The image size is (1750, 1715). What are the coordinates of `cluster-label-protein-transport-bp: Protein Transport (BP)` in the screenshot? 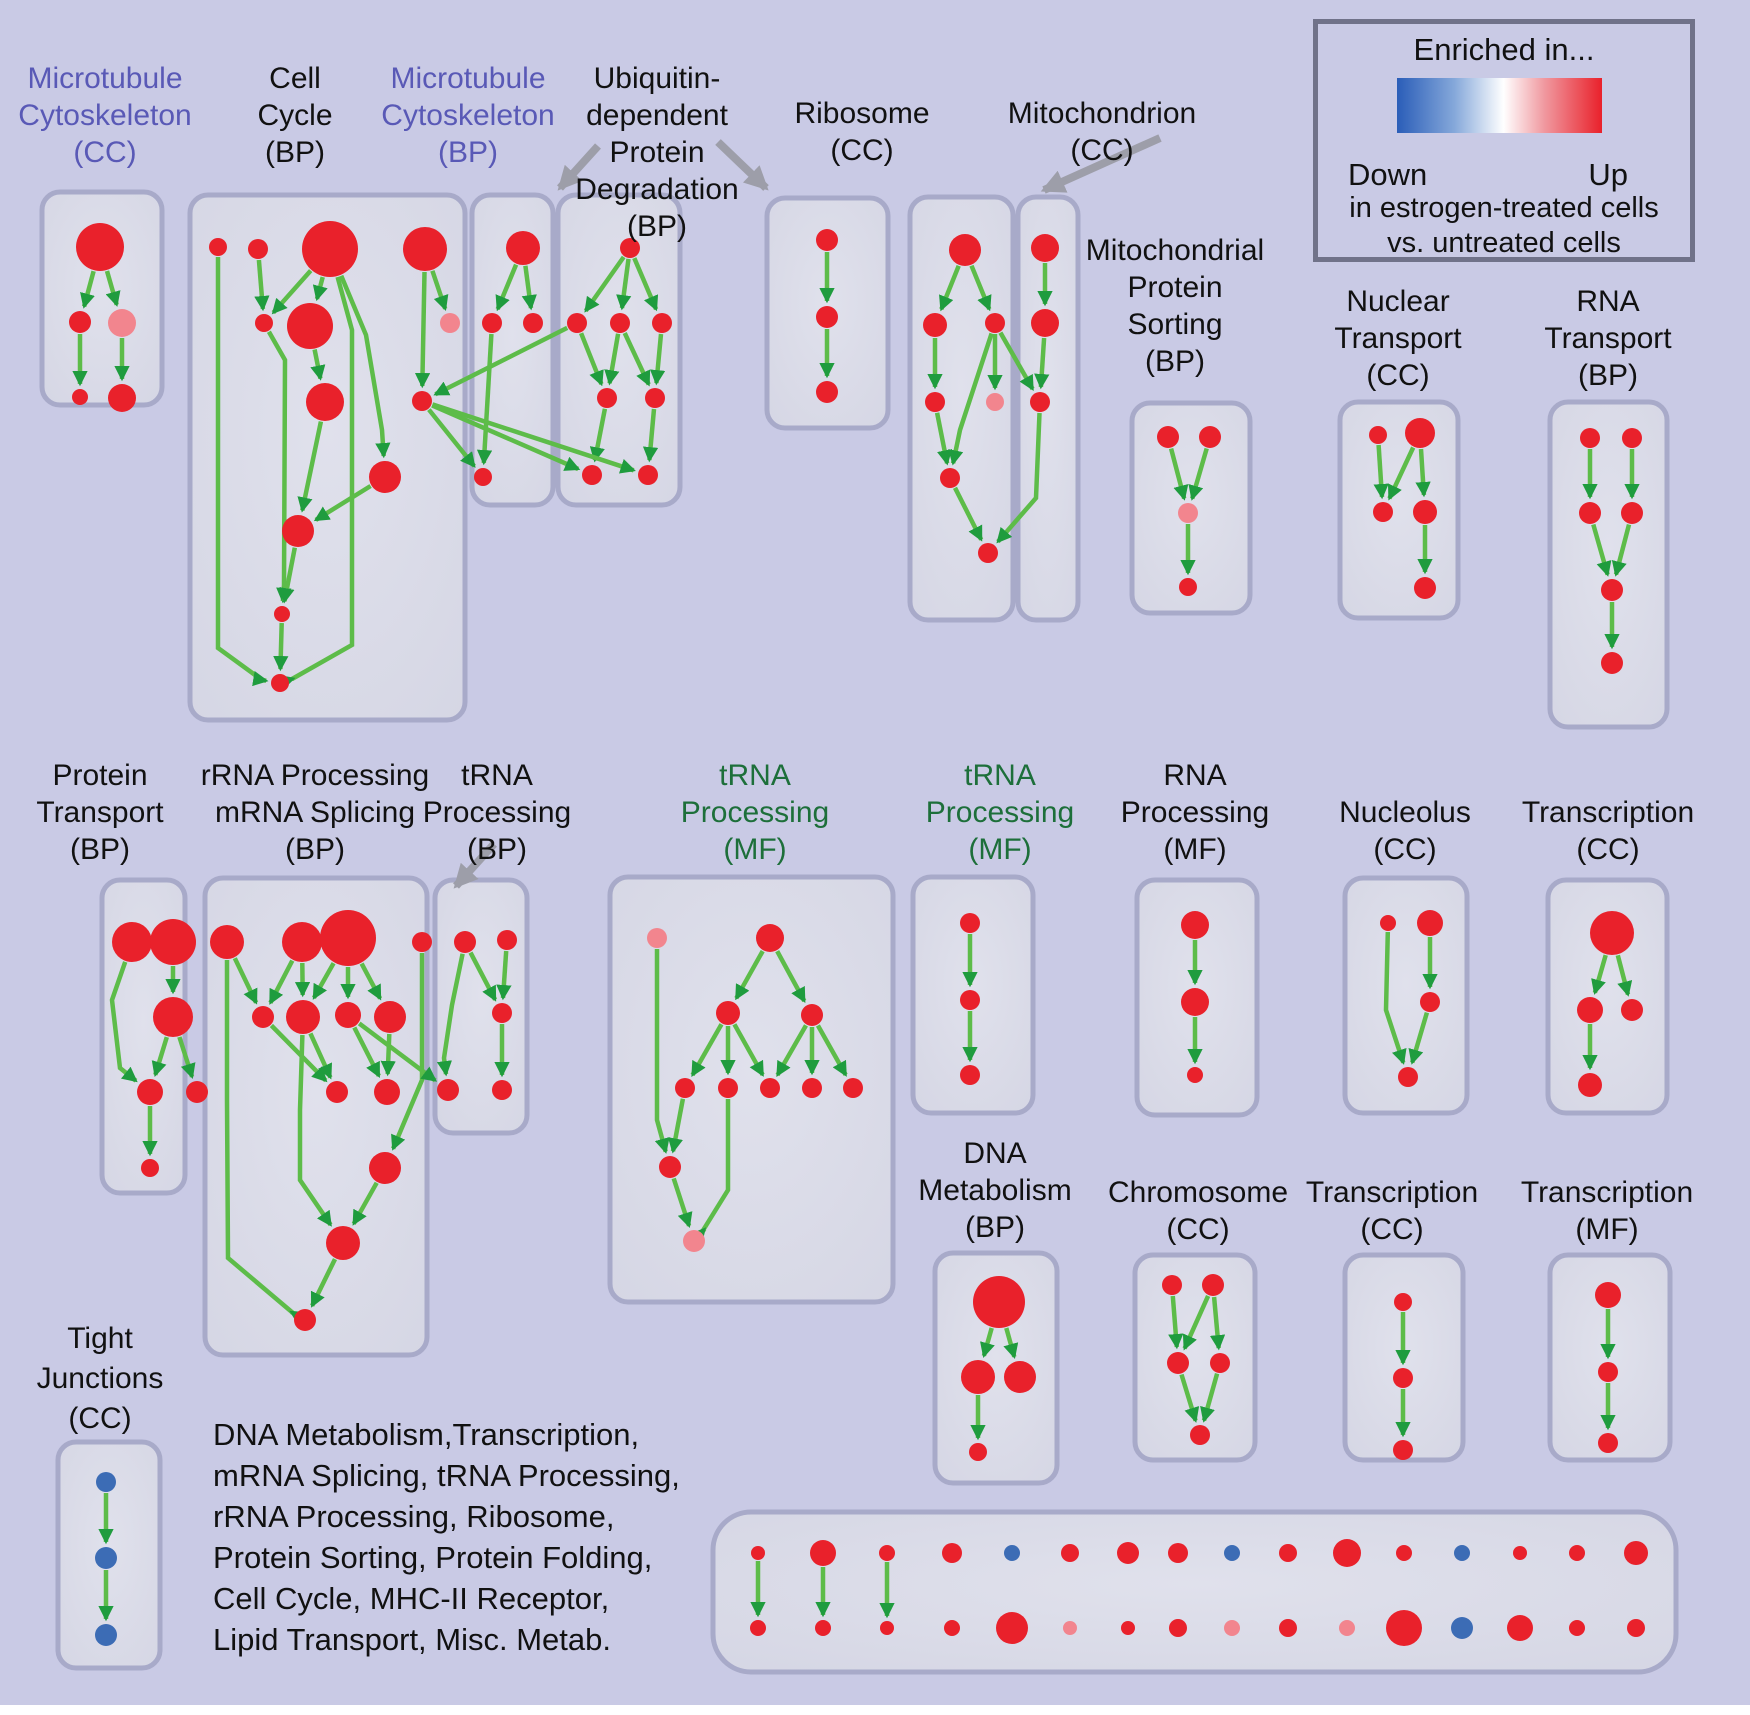 It's located at (100, 812).